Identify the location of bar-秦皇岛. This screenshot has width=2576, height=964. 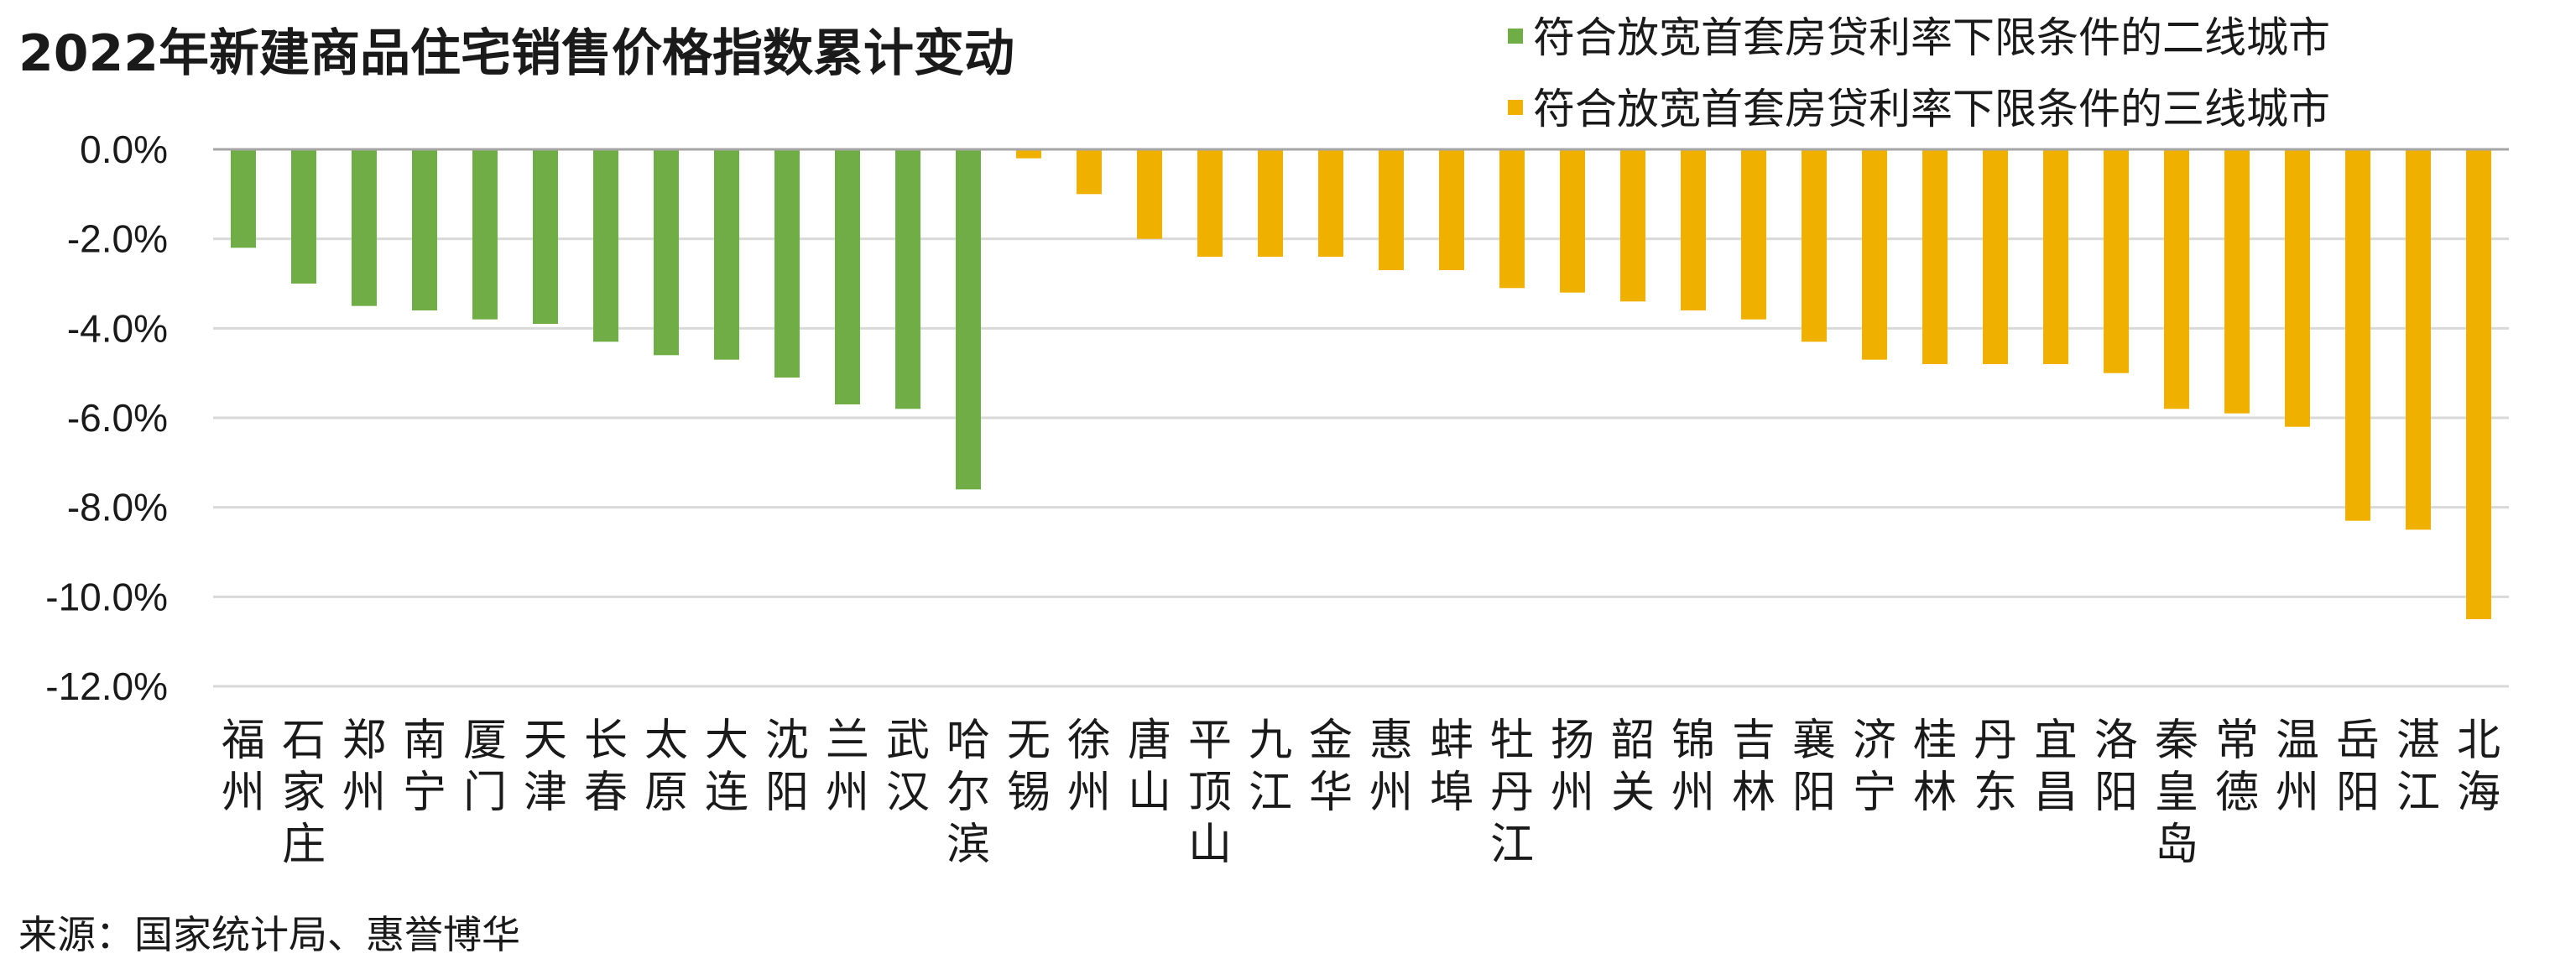
(2176, 279).